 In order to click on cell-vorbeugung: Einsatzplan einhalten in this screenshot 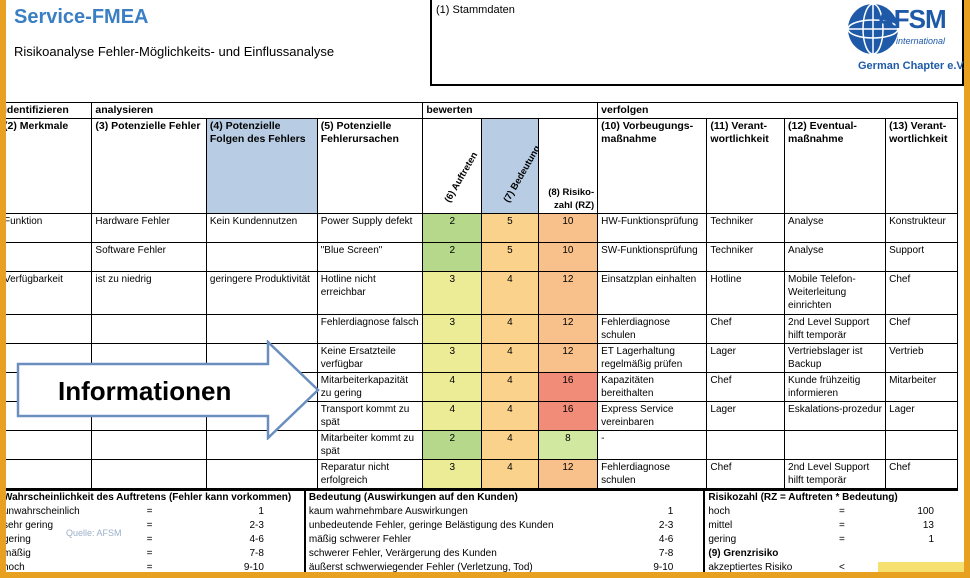, I will do `click(652, 293)`.